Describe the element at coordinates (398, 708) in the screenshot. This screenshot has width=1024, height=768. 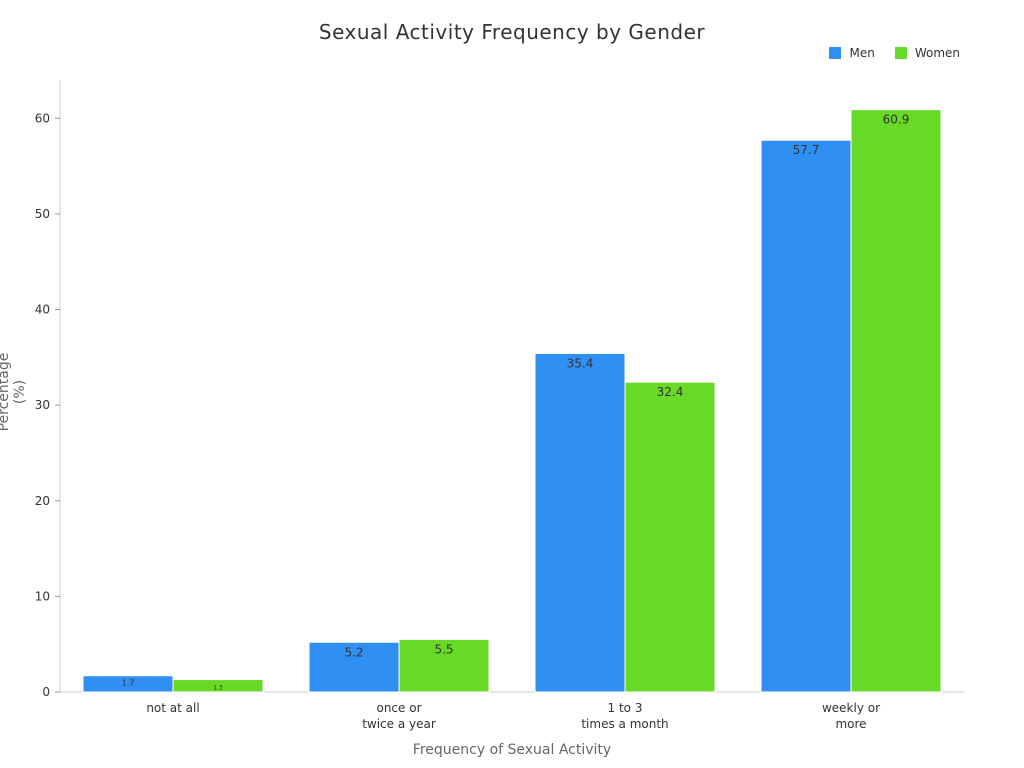
I see `x-tick-label: once or` at that location.